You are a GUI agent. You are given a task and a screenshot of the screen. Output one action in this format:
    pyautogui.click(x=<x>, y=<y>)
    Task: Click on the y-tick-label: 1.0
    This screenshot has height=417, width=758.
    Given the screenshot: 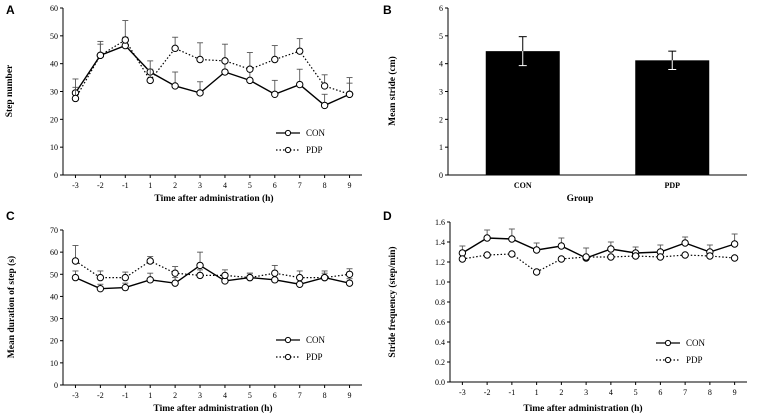 What is the action you would take?
    pyautogui.click(x=440, y=282)
    